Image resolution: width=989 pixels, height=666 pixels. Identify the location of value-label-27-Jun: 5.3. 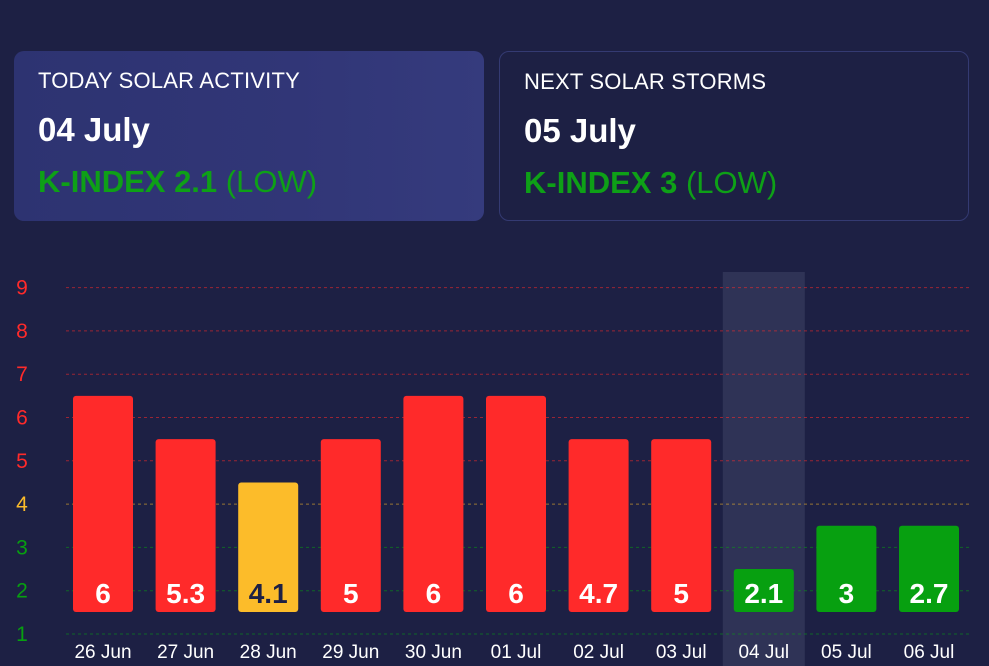
(185, 593).